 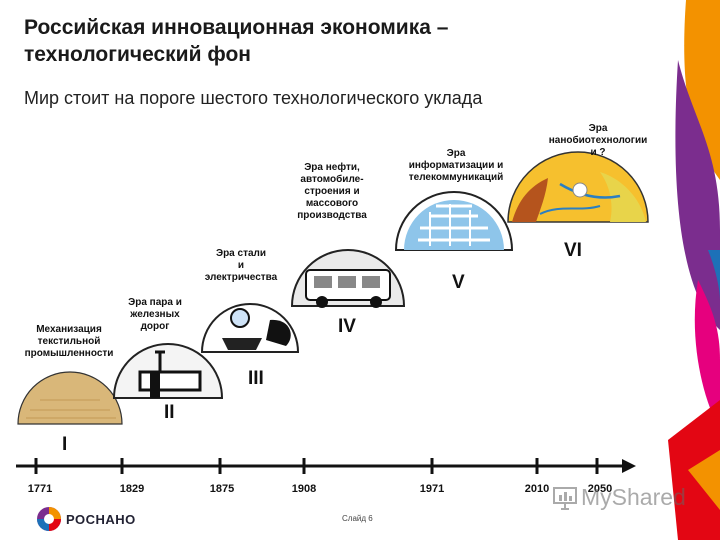 What do you see at coordinates (49, 519) in the screenshot?
I see `rosnano-logo-icon` at bounding box center [49, 519].